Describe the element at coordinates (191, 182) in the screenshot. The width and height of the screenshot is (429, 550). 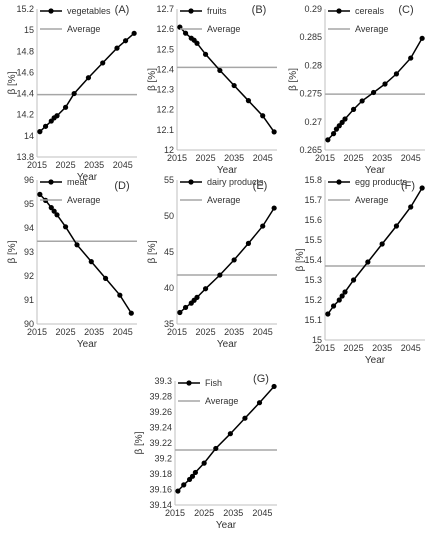
I see `legend-series-marker` at that location.